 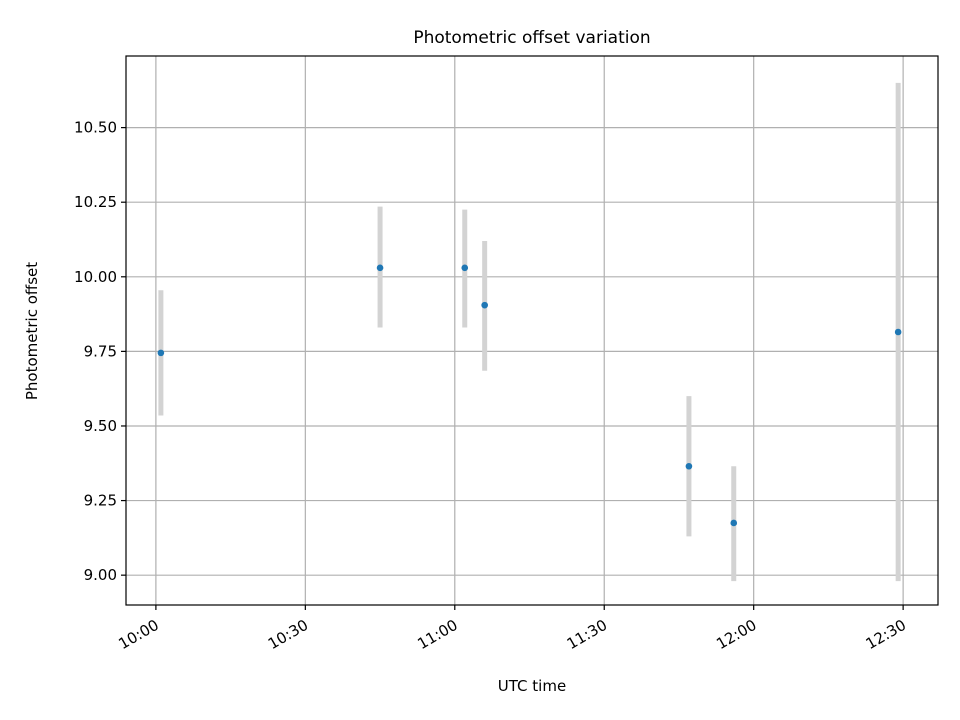 I want to click on chart-title: Photometric offset variation, so click(x=531, y=38).